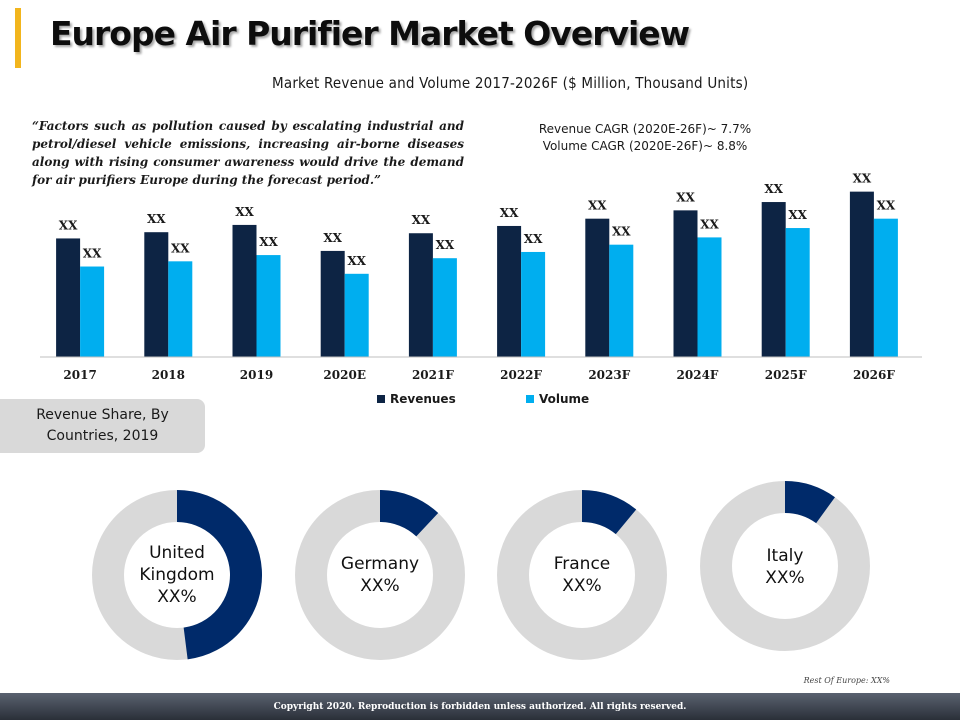  Describe the element at coordinates (785, 556) in the screenshot. I see `donut-label-line: Italy` at that location.